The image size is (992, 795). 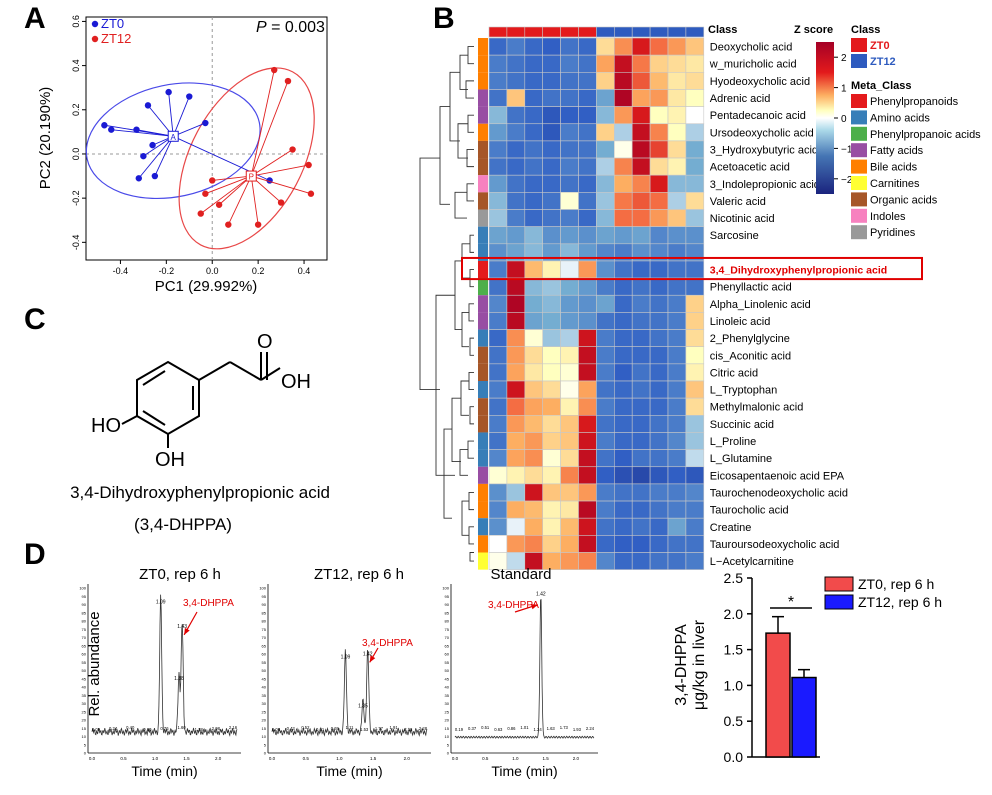 What do you see at coordinates (775, 545) in the screenshot?
I see `heatmap-row-label: Tauroursodeoxycholic acid` at bounding box center [775, 545].